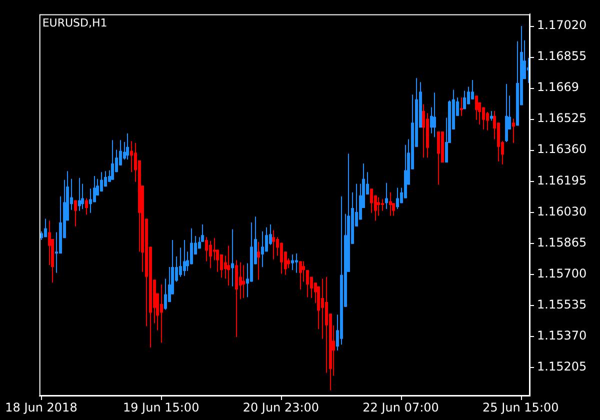  I want to click on y-tick-label: 1.16195, so click(562, 180).